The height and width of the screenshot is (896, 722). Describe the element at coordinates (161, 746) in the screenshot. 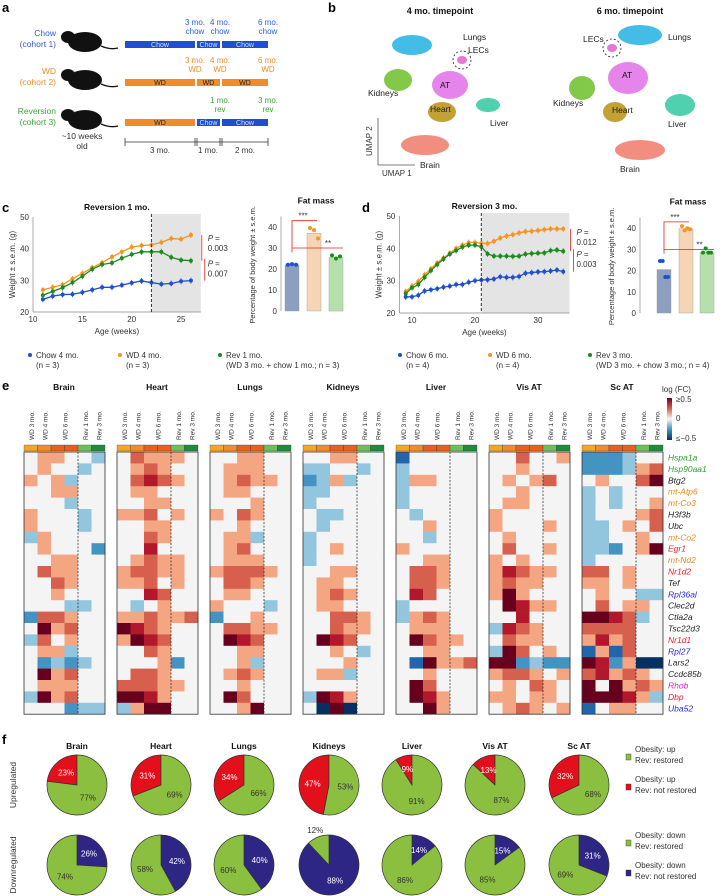

I see `pie-title: Heart` at that location.